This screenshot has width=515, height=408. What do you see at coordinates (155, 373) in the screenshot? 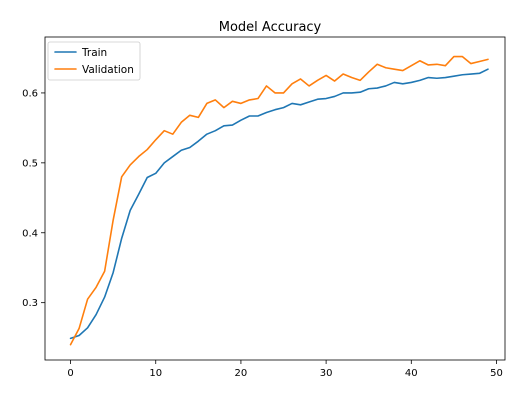
I see `x-tick-label: 10` at bounding box center [155, 373].